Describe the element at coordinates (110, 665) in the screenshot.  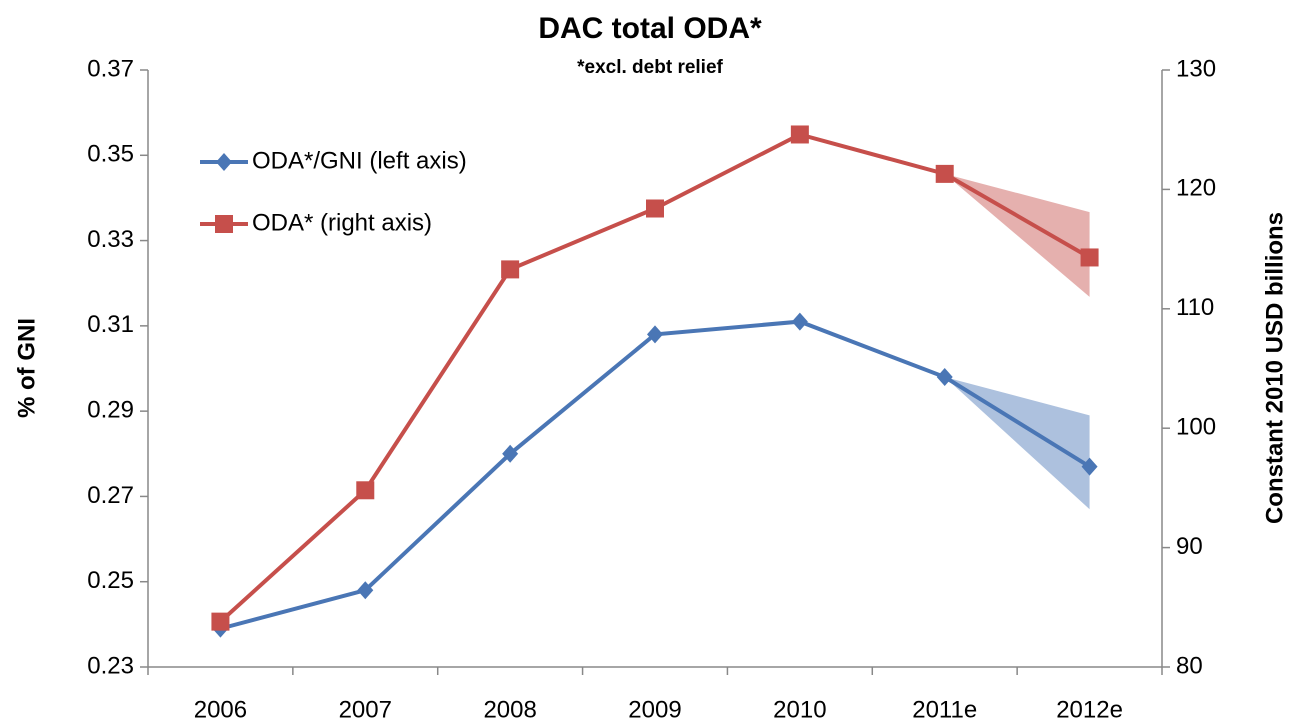
I see `y-tick-label: 0.23` at that location.